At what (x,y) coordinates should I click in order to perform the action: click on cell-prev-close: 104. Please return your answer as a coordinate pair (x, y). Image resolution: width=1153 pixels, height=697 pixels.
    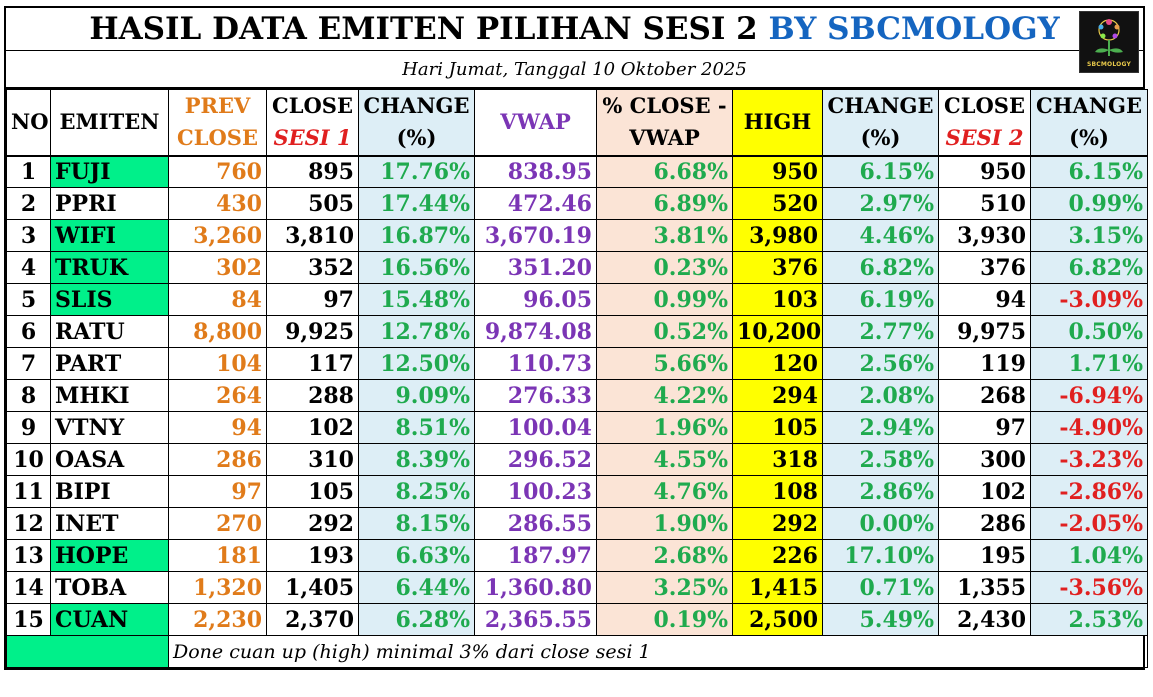
    Looking at the image, I should click on (217, 363).